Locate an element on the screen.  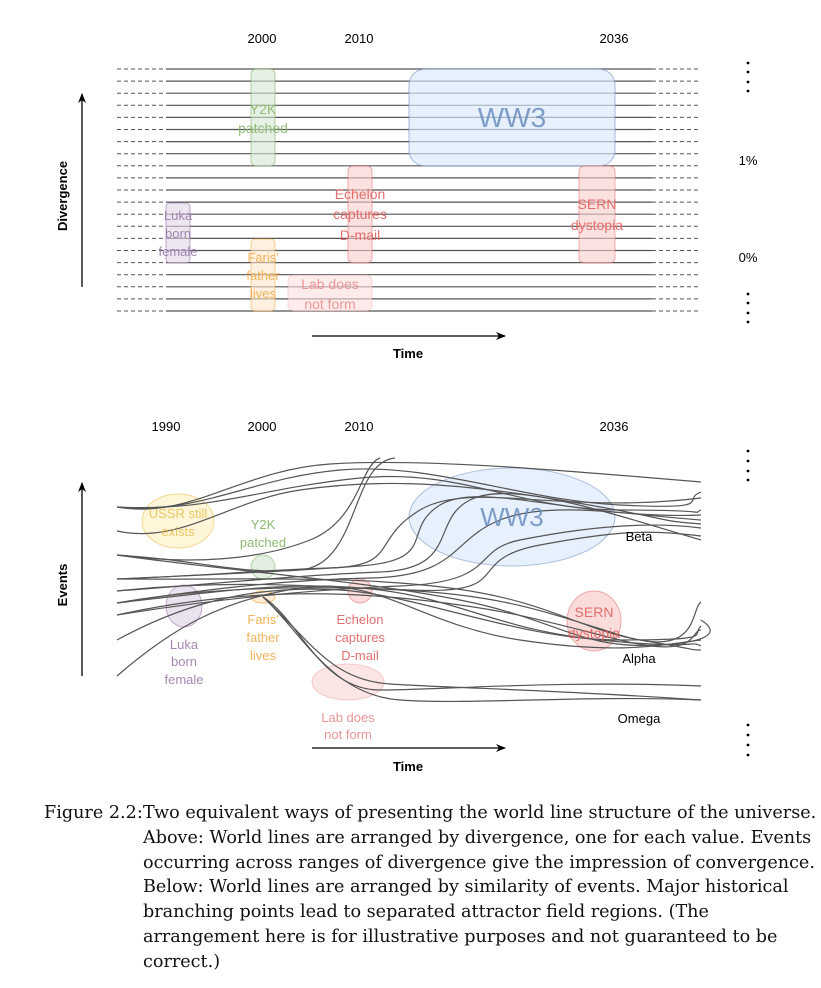
event-ussr-text-2: exists is located at coordinates (178, 531).